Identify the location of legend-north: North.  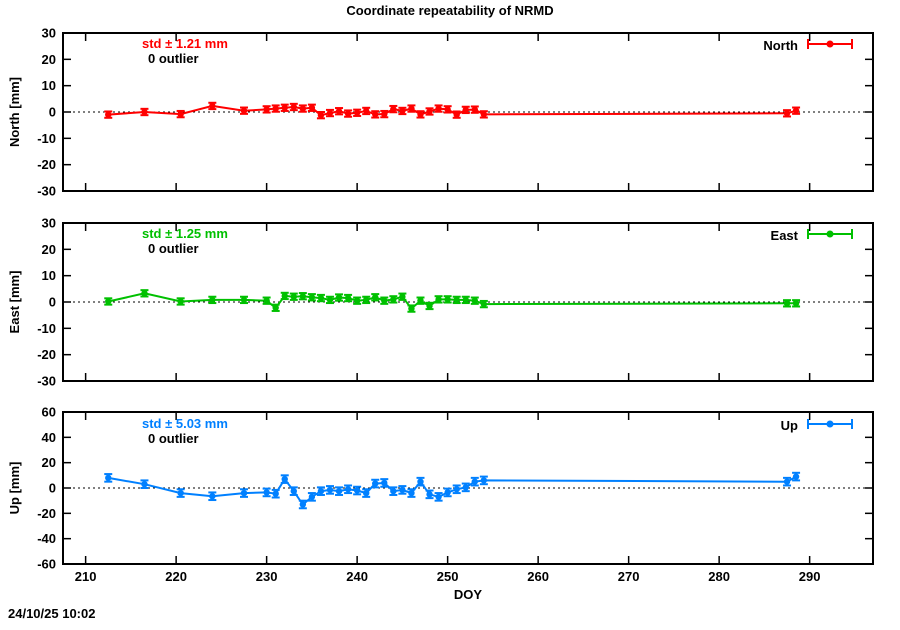
(809, 45).